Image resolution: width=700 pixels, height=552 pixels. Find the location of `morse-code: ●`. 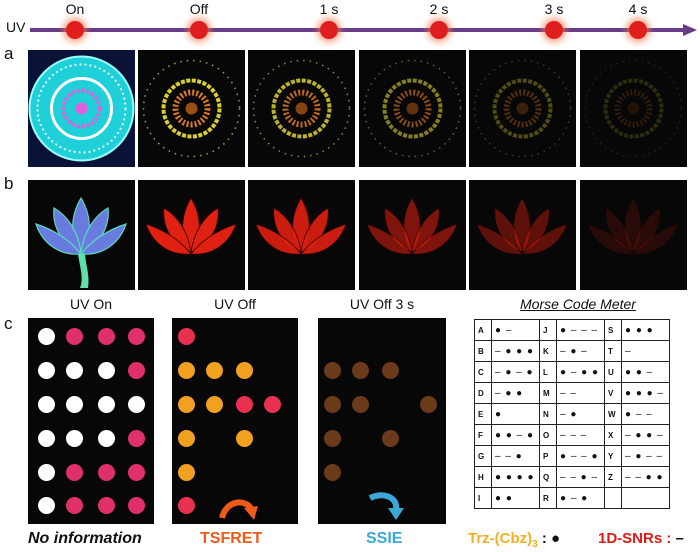

morse-code: ● is located at coordinates (515, 414).